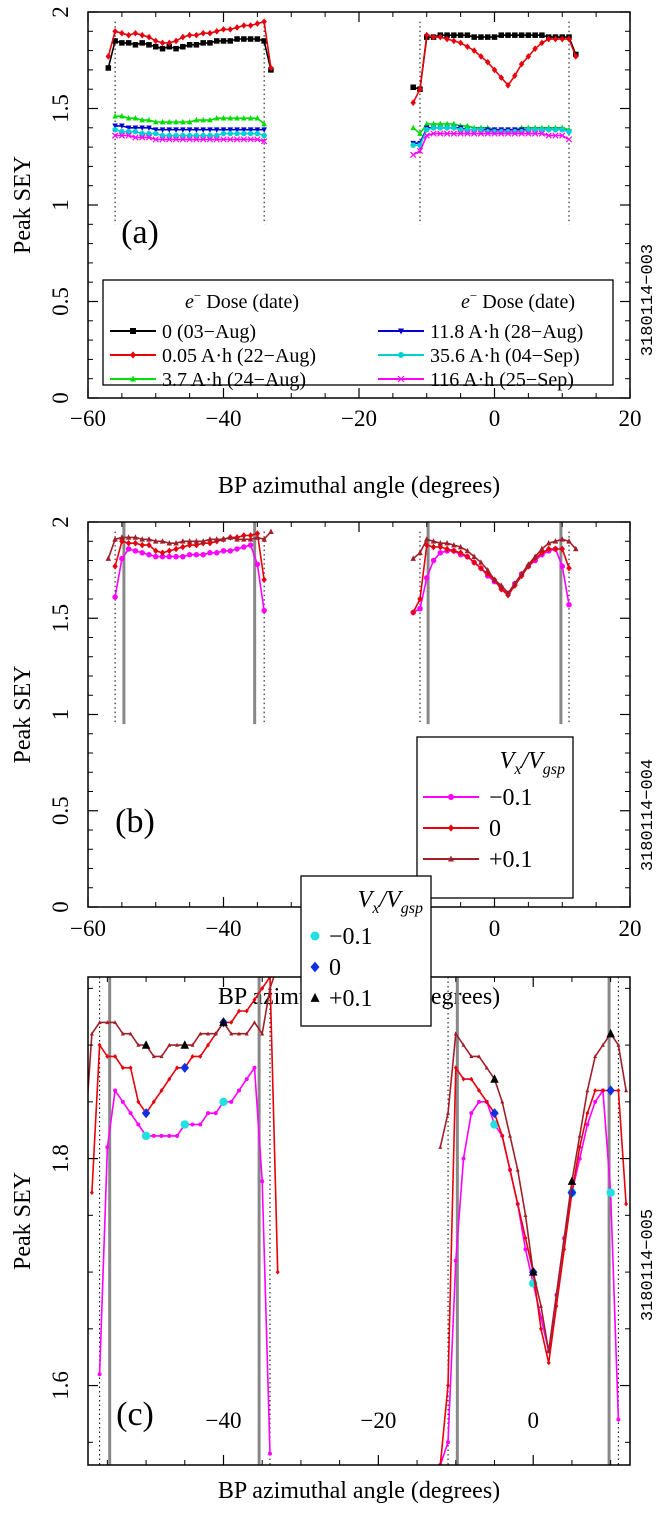  I want to click on series-line, so click(533, 1191).